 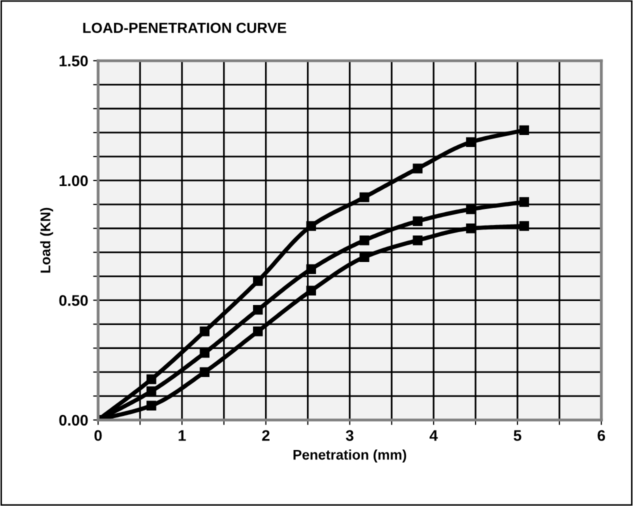 I want to click on y-tick-label: 1.50, so click(x=74, y=61).